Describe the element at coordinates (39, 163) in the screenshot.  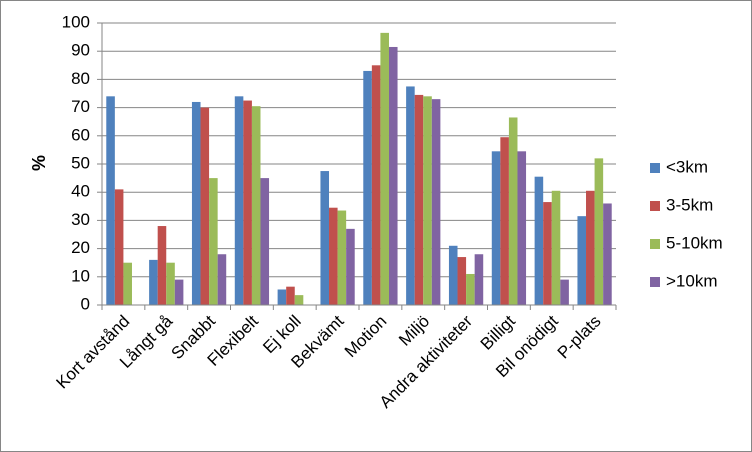
I see `y-axis-label: %` at that location.